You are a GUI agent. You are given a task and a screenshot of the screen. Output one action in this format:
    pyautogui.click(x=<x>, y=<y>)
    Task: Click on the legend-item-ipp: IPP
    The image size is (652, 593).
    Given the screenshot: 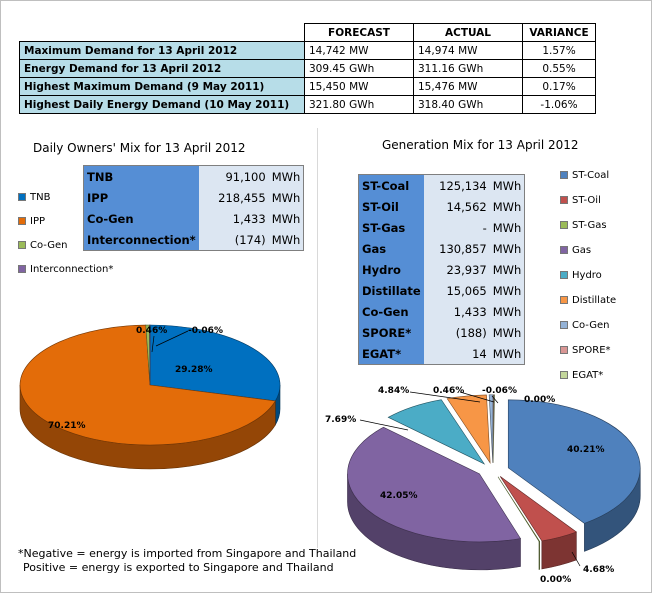 What is the action you would take?
    pyautogui.click(x=31, y=221)
    